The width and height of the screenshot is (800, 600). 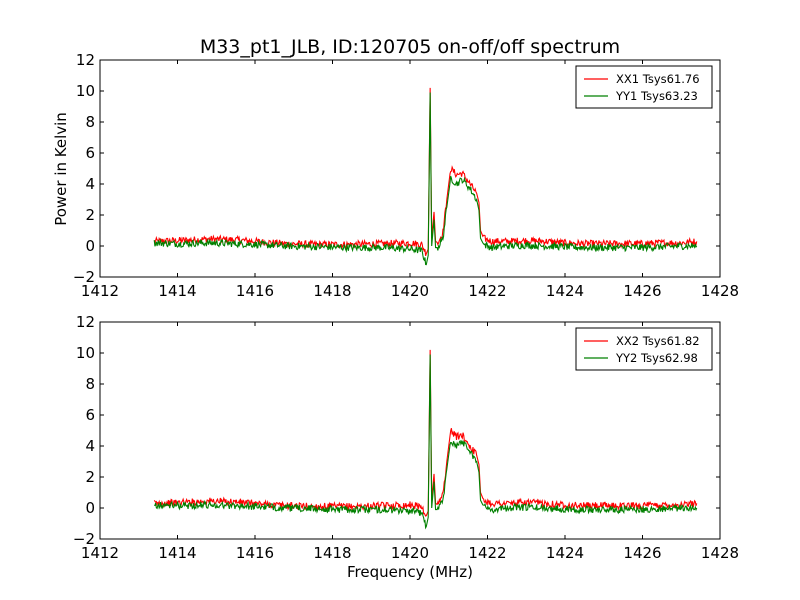 I want to click on legend: XX1 Tsys61.76 YY1 Tsys63.23, so click(x=644, y=87).